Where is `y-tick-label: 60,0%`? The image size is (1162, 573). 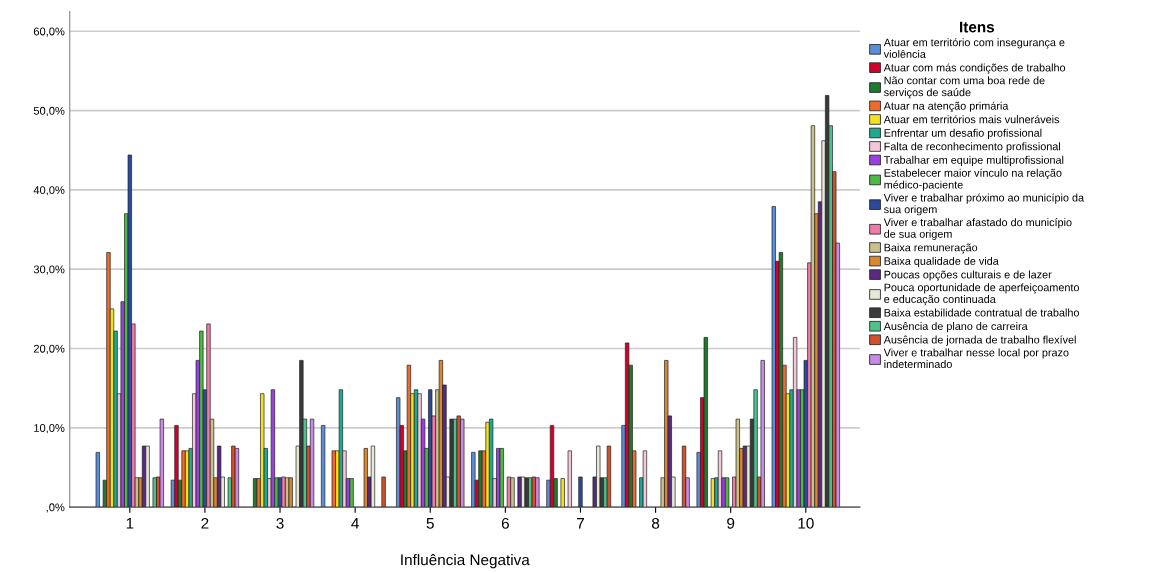 y-tick-label: 60,0% is located at coordinates (49, 32).